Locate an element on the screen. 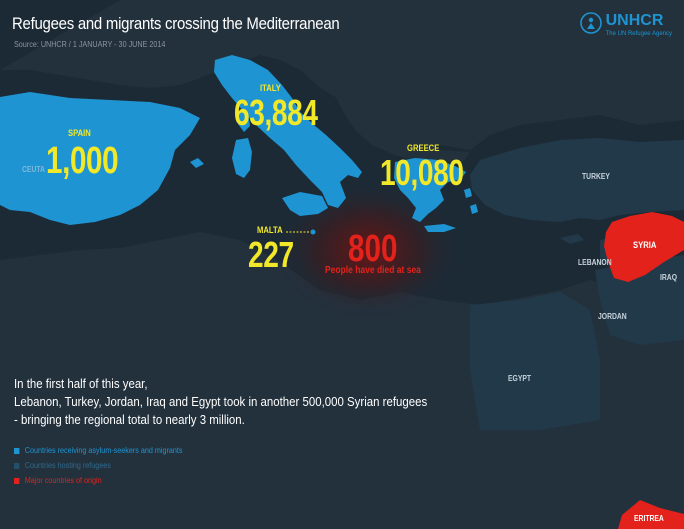 The height and width of the screenshot is (529, 684). greece-landmass is located at coordinates (430, 190).